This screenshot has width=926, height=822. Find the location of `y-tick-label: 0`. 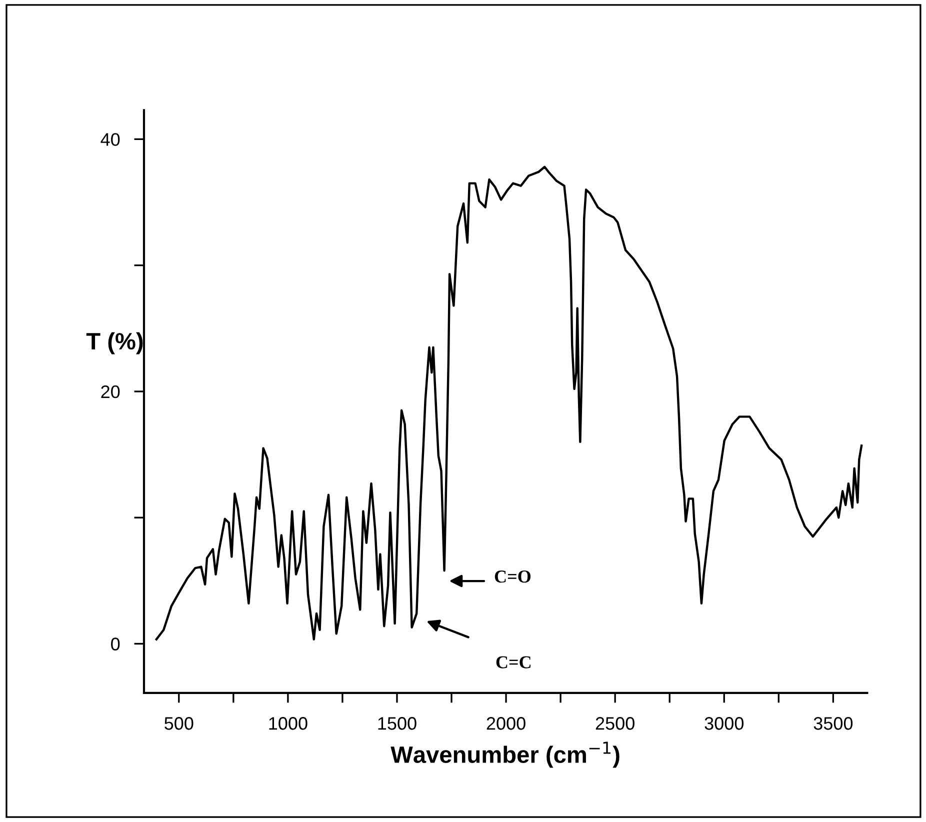

y-tick-label: 0 is located at coordinates (115, 644).